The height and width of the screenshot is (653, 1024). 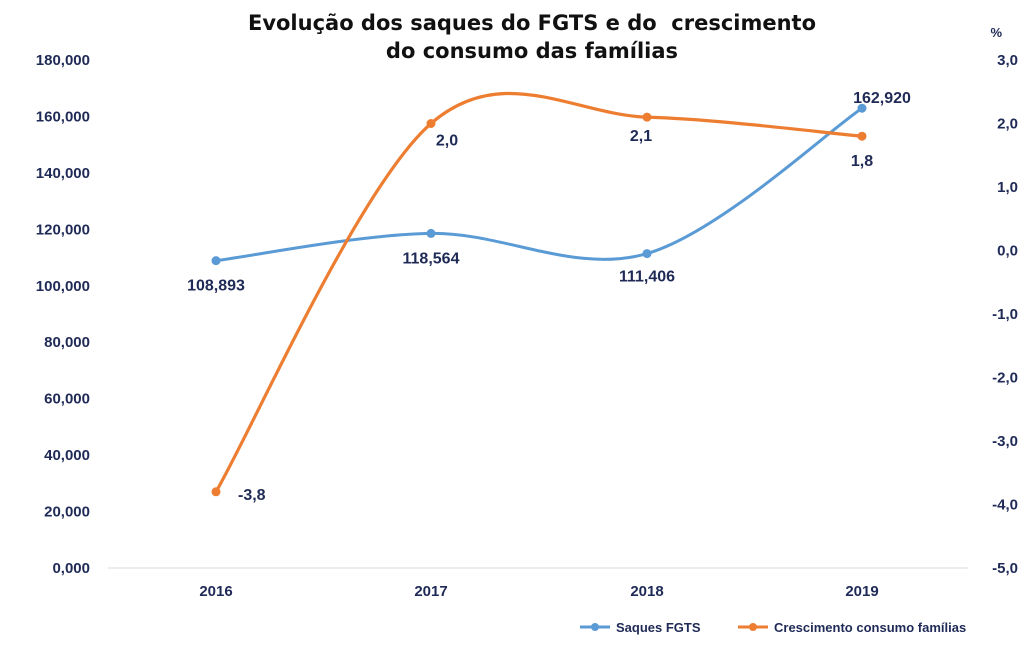 What do you see at coordinates (216, 286) in the screenshot?
I see `saques-fgts-data-label: 108,893` at bounding box center [216, 286].